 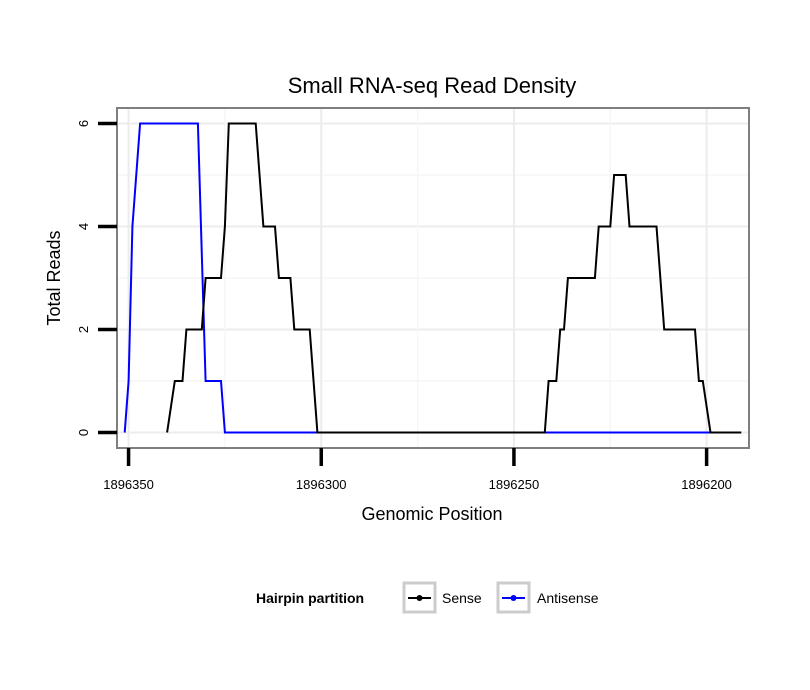 I want to click on y-tick-label: 2, so click(x=83, y=329).